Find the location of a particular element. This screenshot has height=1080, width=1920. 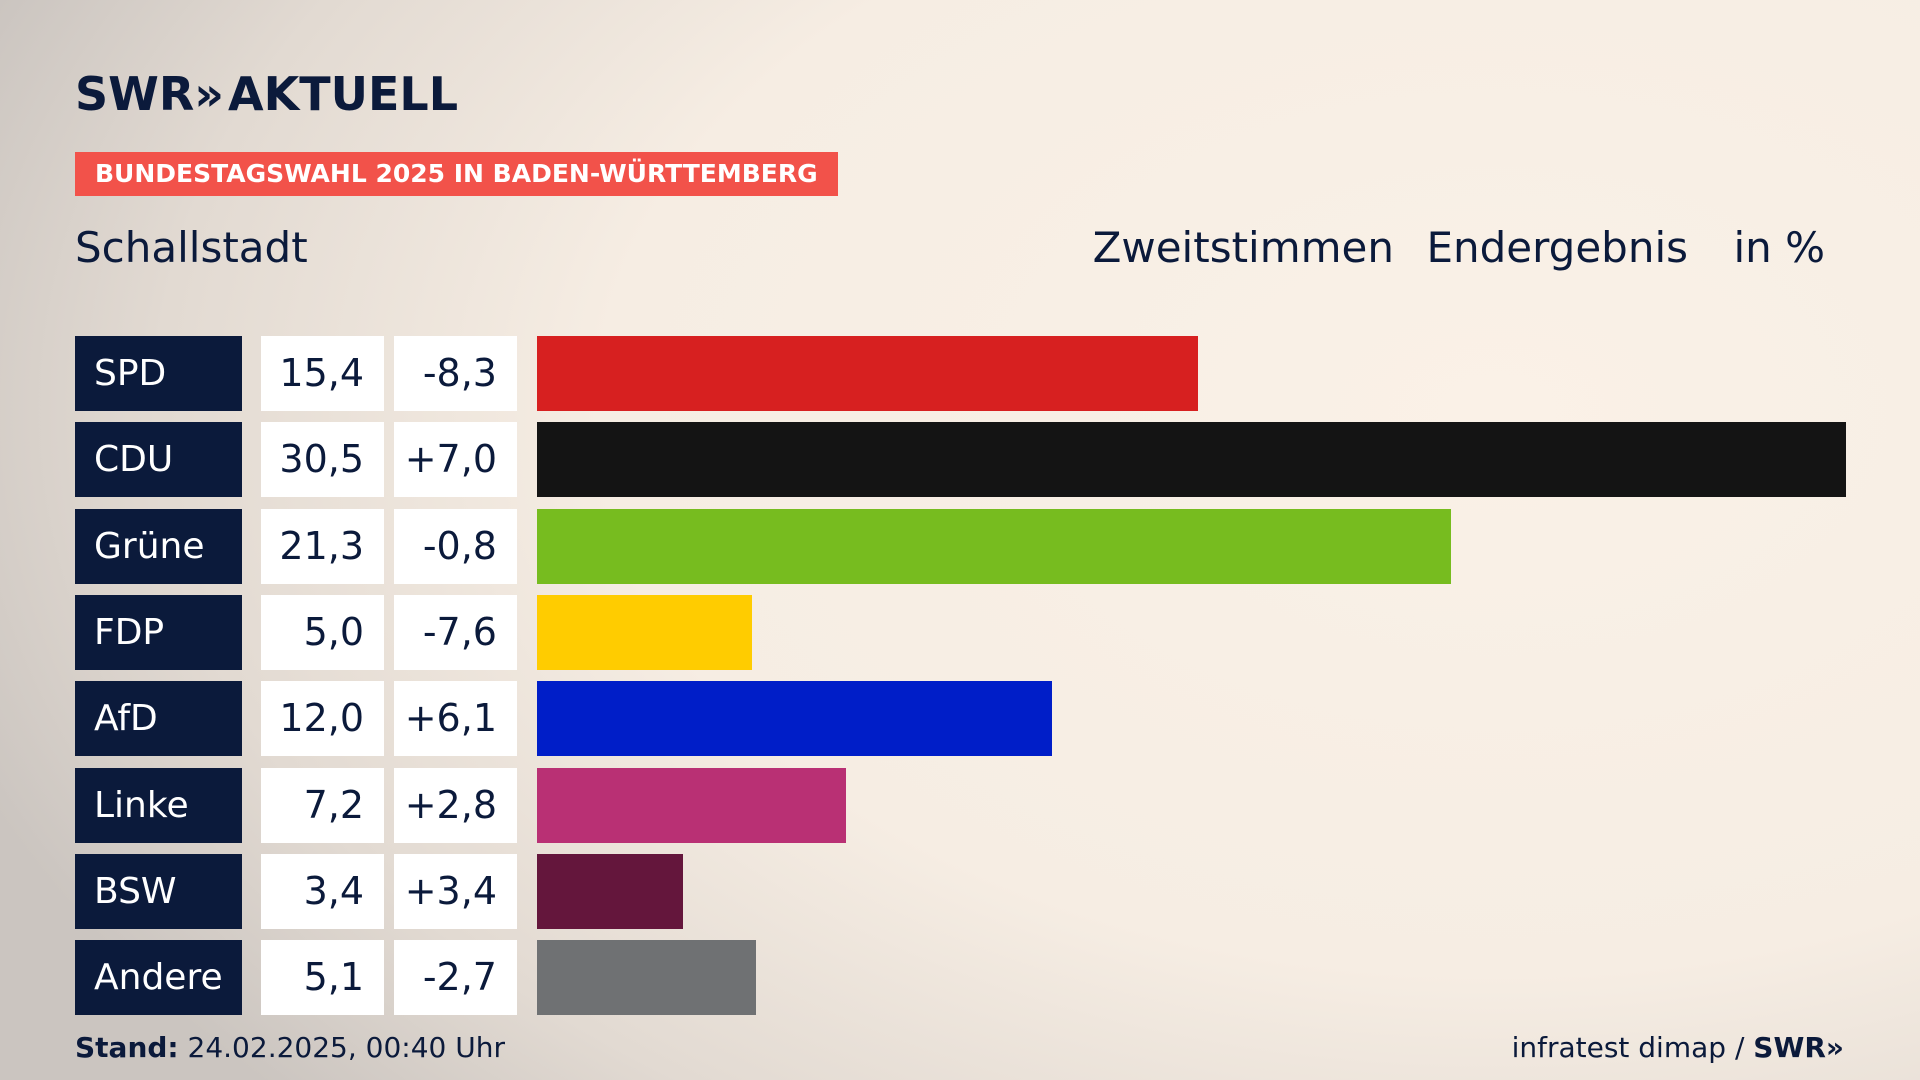

vote-share-label: 5,0 is located at coordinates (322, 632).